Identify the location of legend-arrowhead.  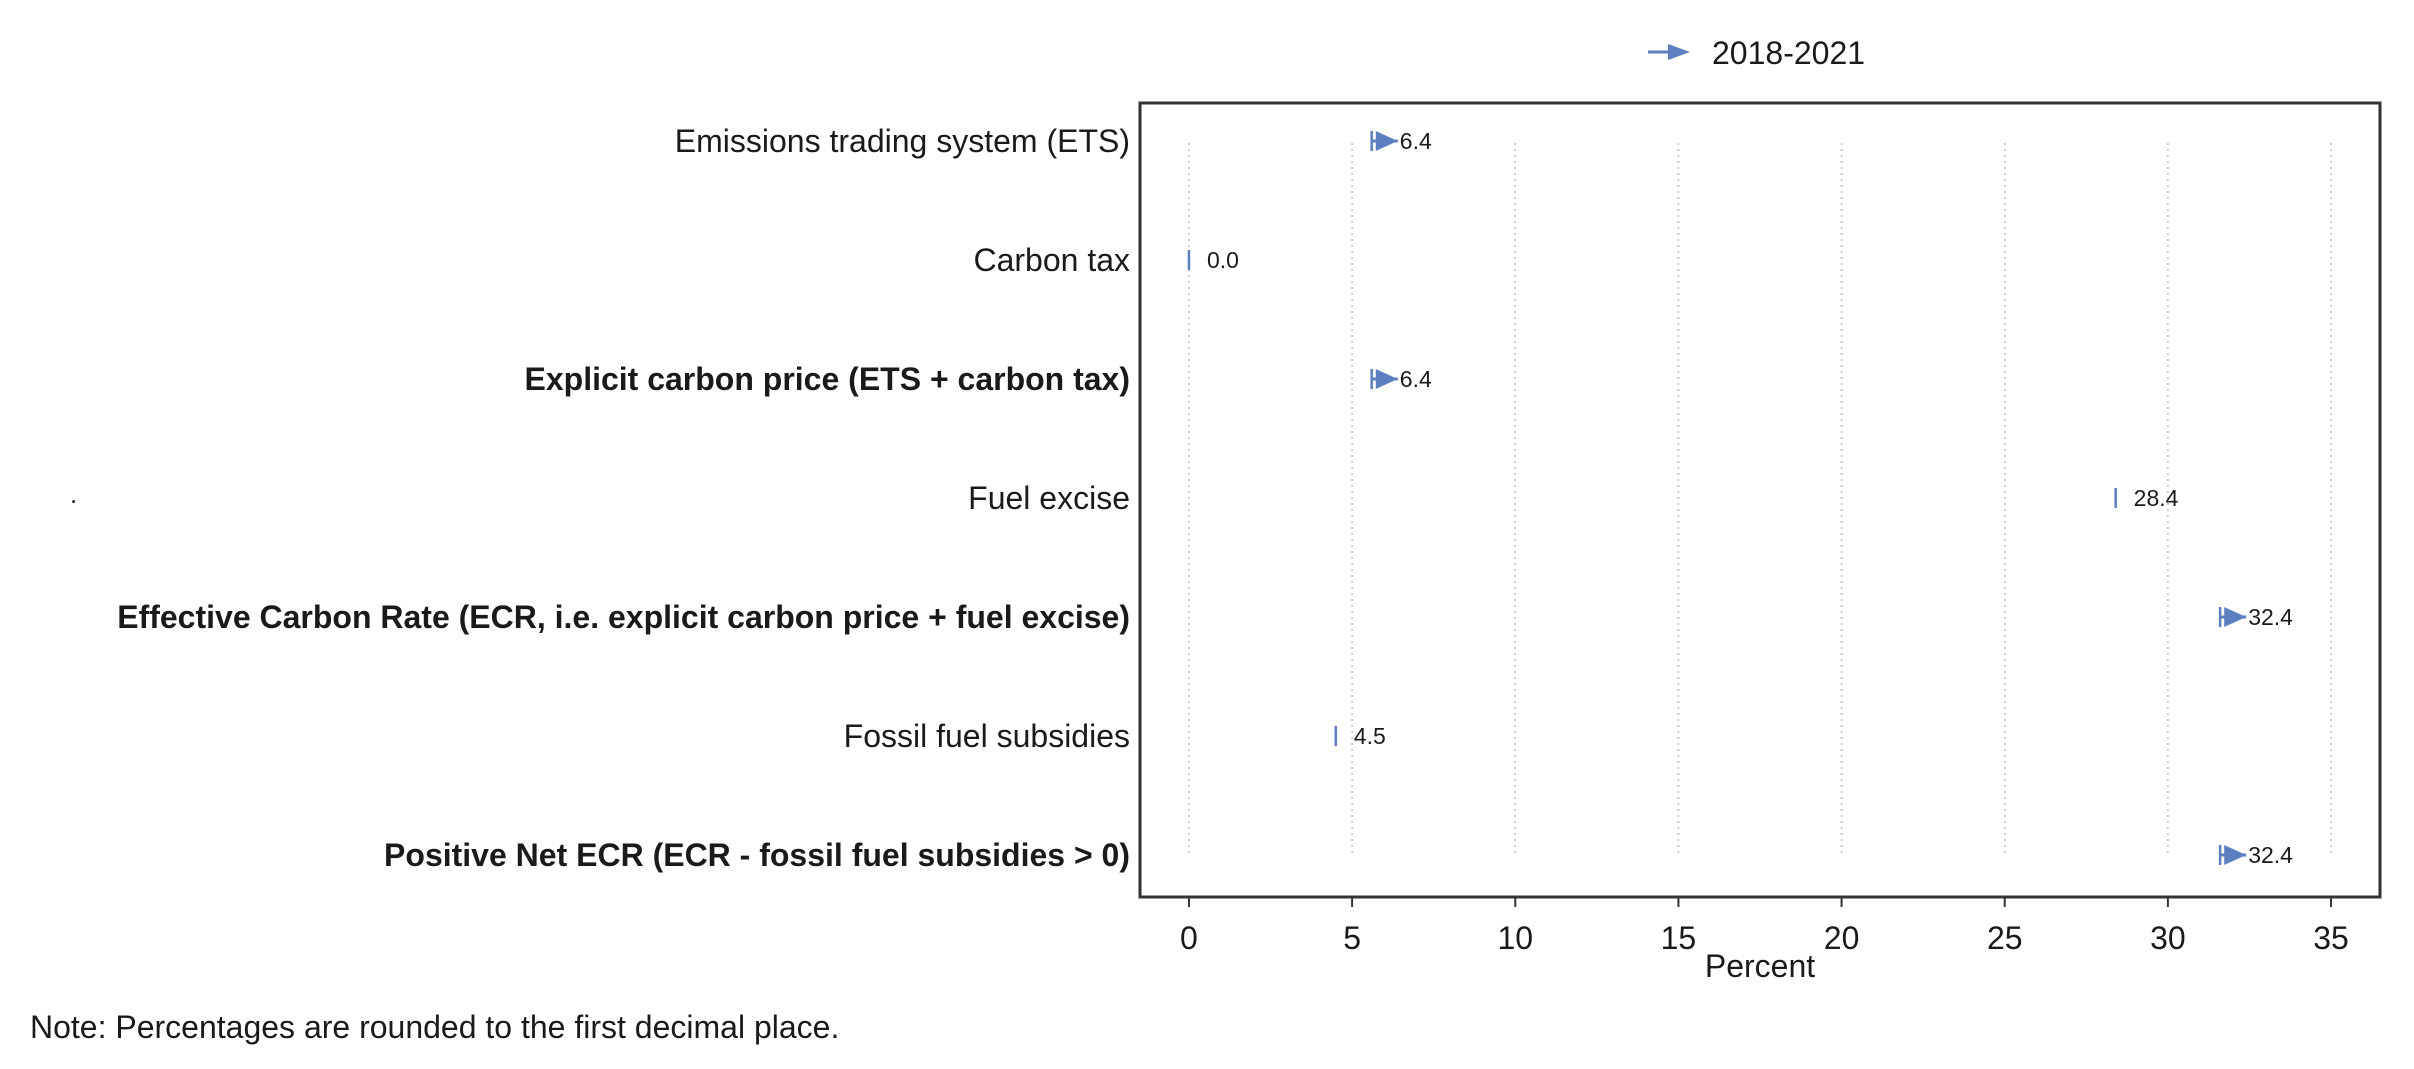
(1679, 52).